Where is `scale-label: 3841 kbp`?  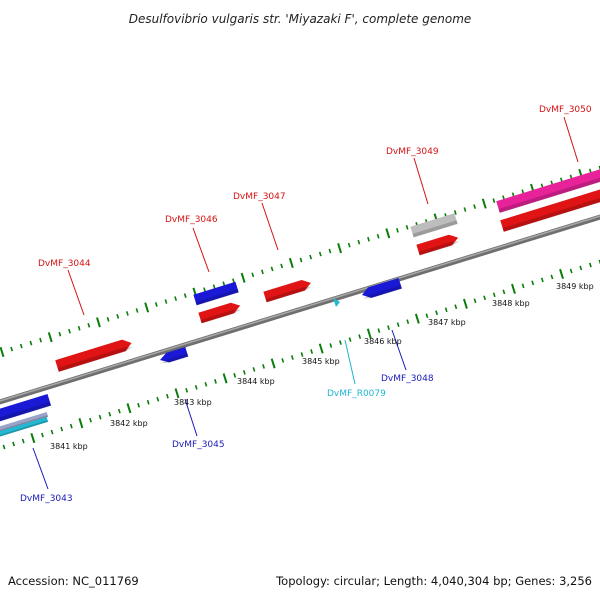 scale-label: 3841 kbp is located at coordinates (69, 446).